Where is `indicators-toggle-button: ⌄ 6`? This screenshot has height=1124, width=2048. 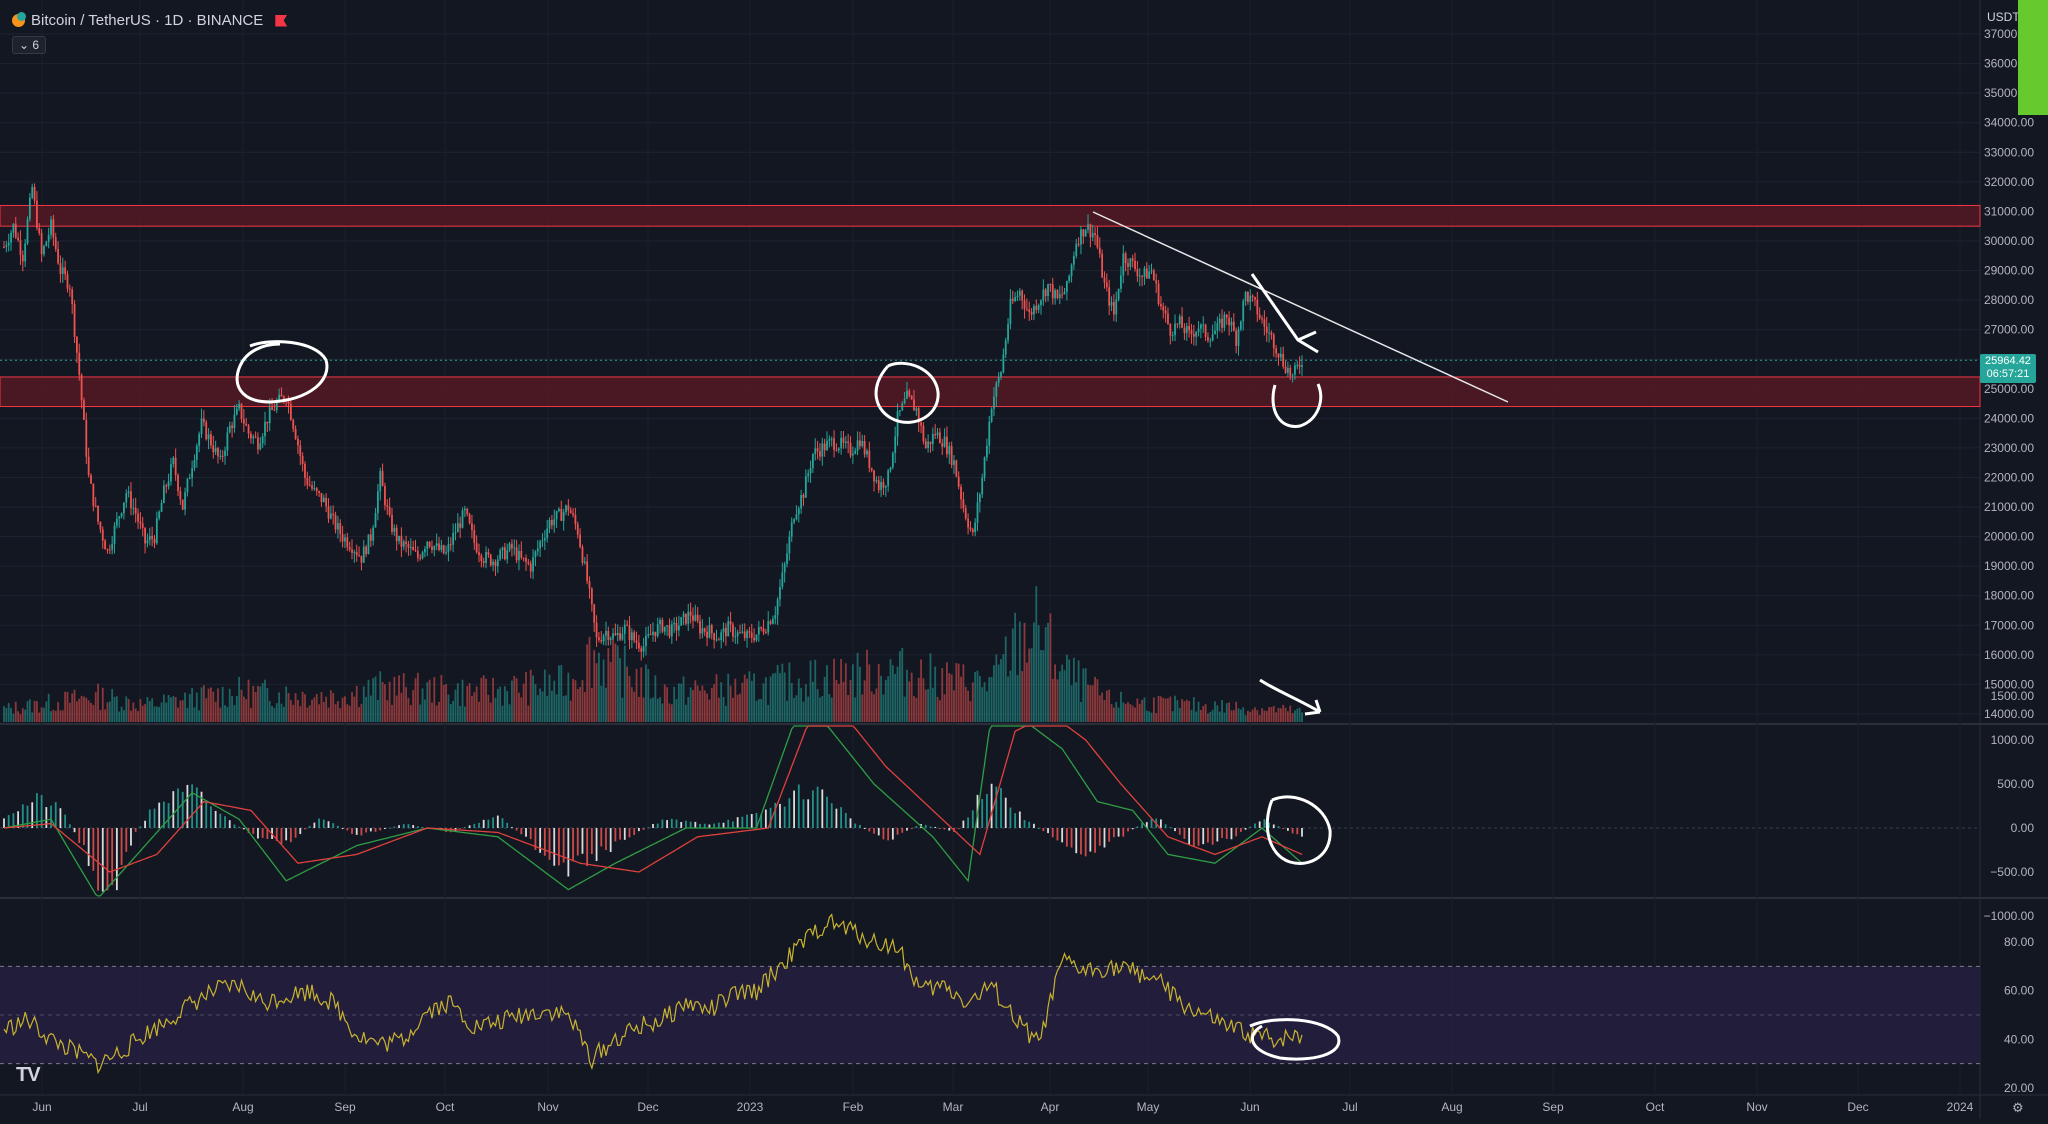 indicators-toggle-button: ⌄ 6 is located at coordinates (29, 45).